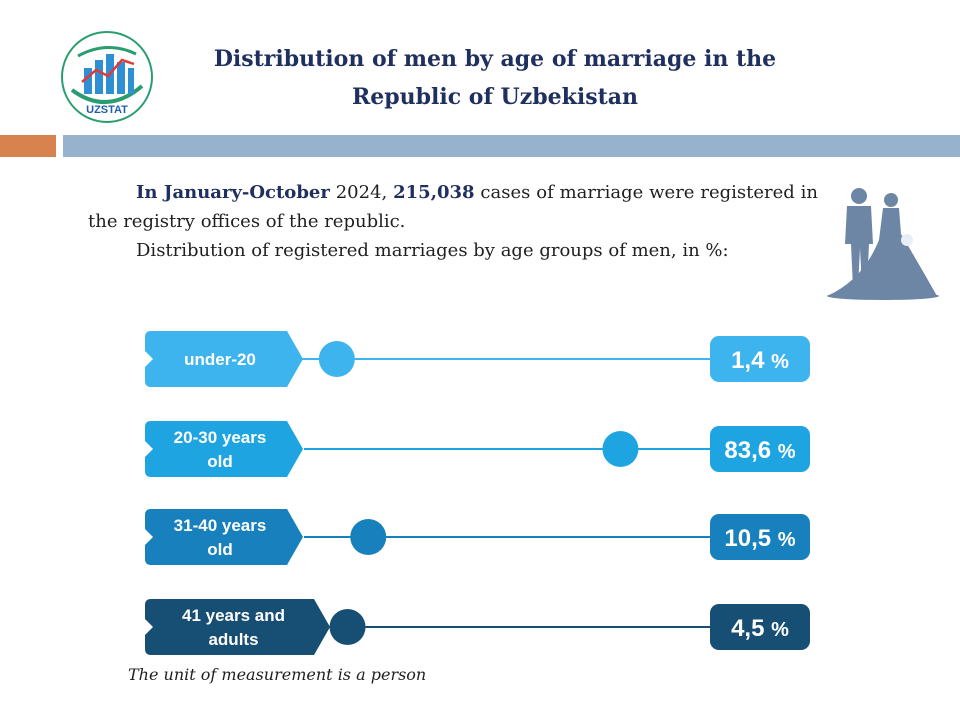 The height and width of the screenshot is (720, 960). I want to click on chart-row: 31-40 years old 10,5 %, so click(477, 537).